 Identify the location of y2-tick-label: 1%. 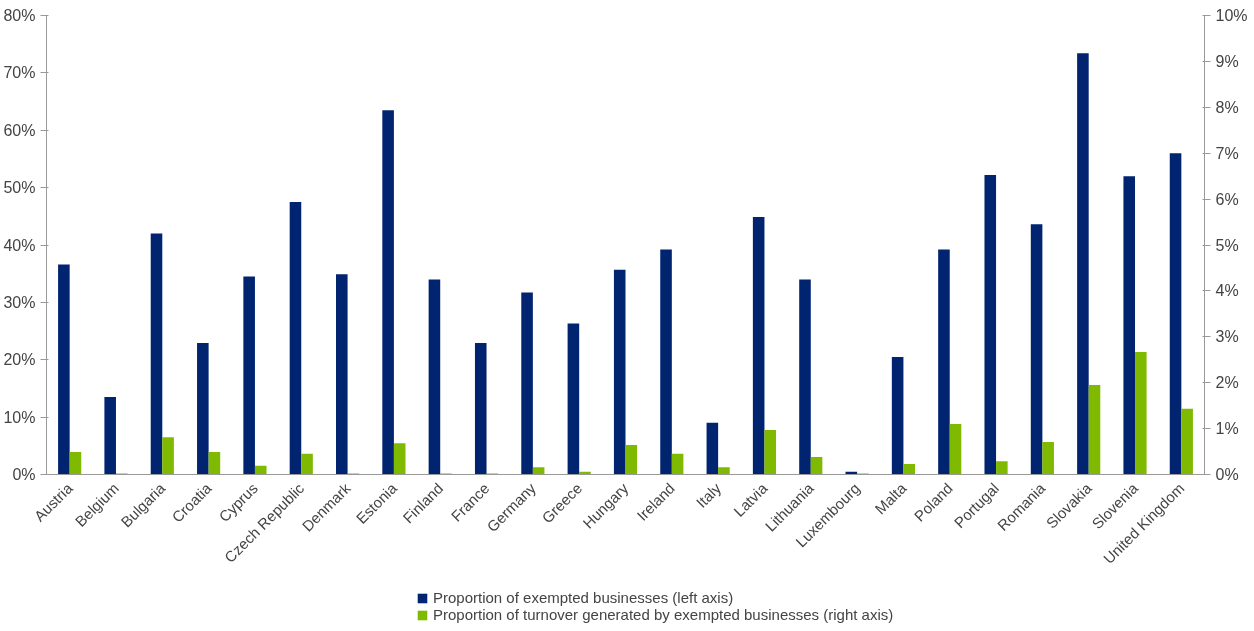
(1227, 429).